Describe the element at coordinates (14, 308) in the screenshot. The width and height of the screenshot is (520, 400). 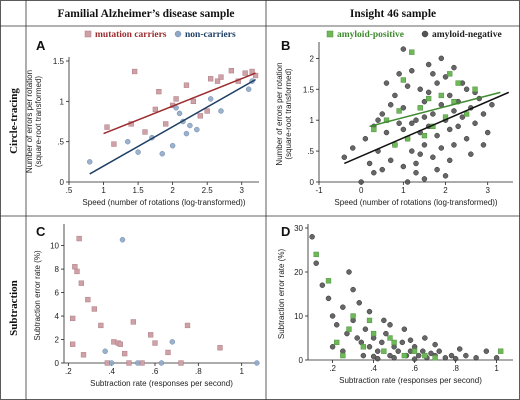
I see `row-header-bottom: Subtraction` at that location.